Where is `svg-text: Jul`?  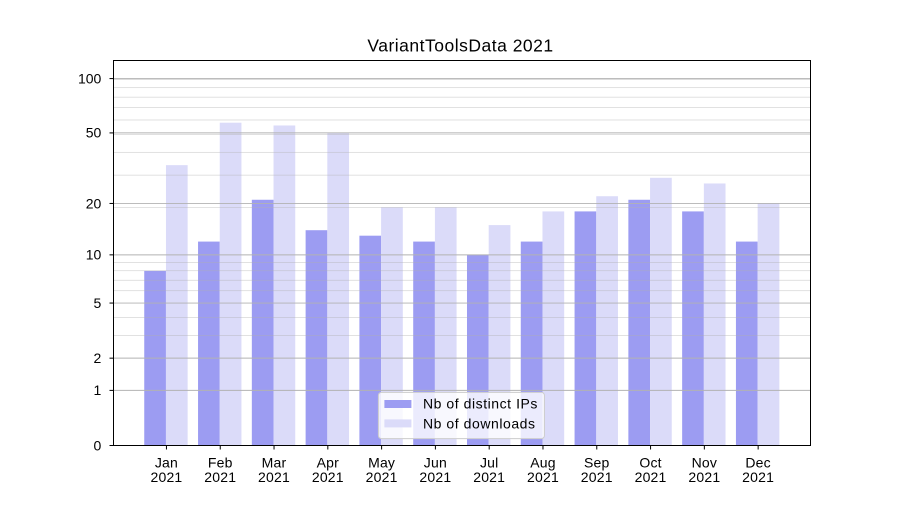
svg-text: Jul is located at coordinates (489, 463).